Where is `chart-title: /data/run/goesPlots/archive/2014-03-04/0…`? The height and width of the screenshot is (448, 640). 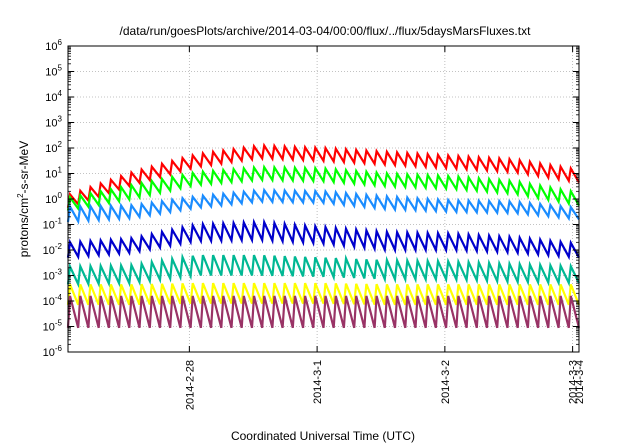 chart-title: /data/run/goesPlots/archive/2014-03-04/0… is located at coordinates (326, 31).